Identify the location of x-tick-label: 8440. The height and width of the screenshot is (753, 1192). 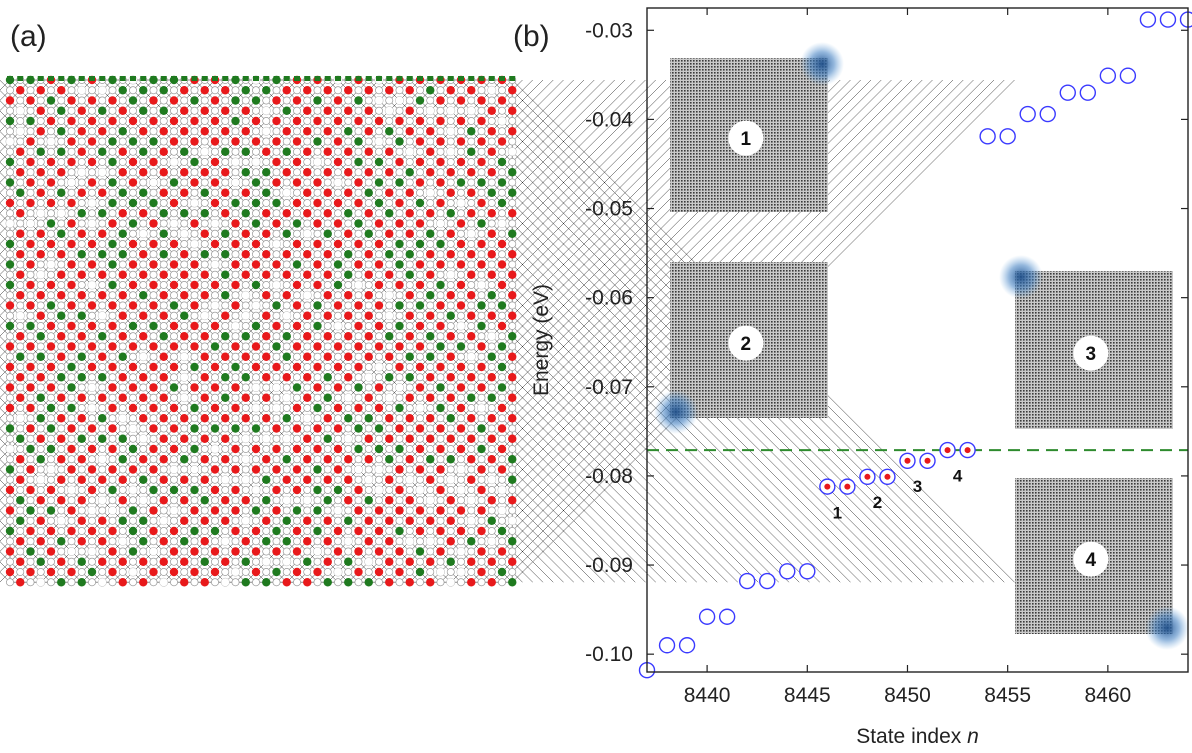
(707, 695).